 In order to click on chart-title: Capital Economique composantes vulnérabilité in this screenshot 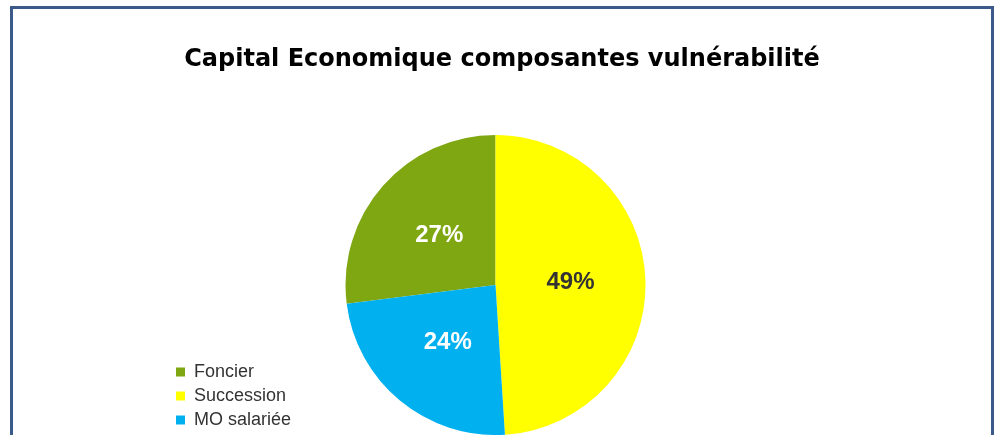, I will do `click(502, 58)`.